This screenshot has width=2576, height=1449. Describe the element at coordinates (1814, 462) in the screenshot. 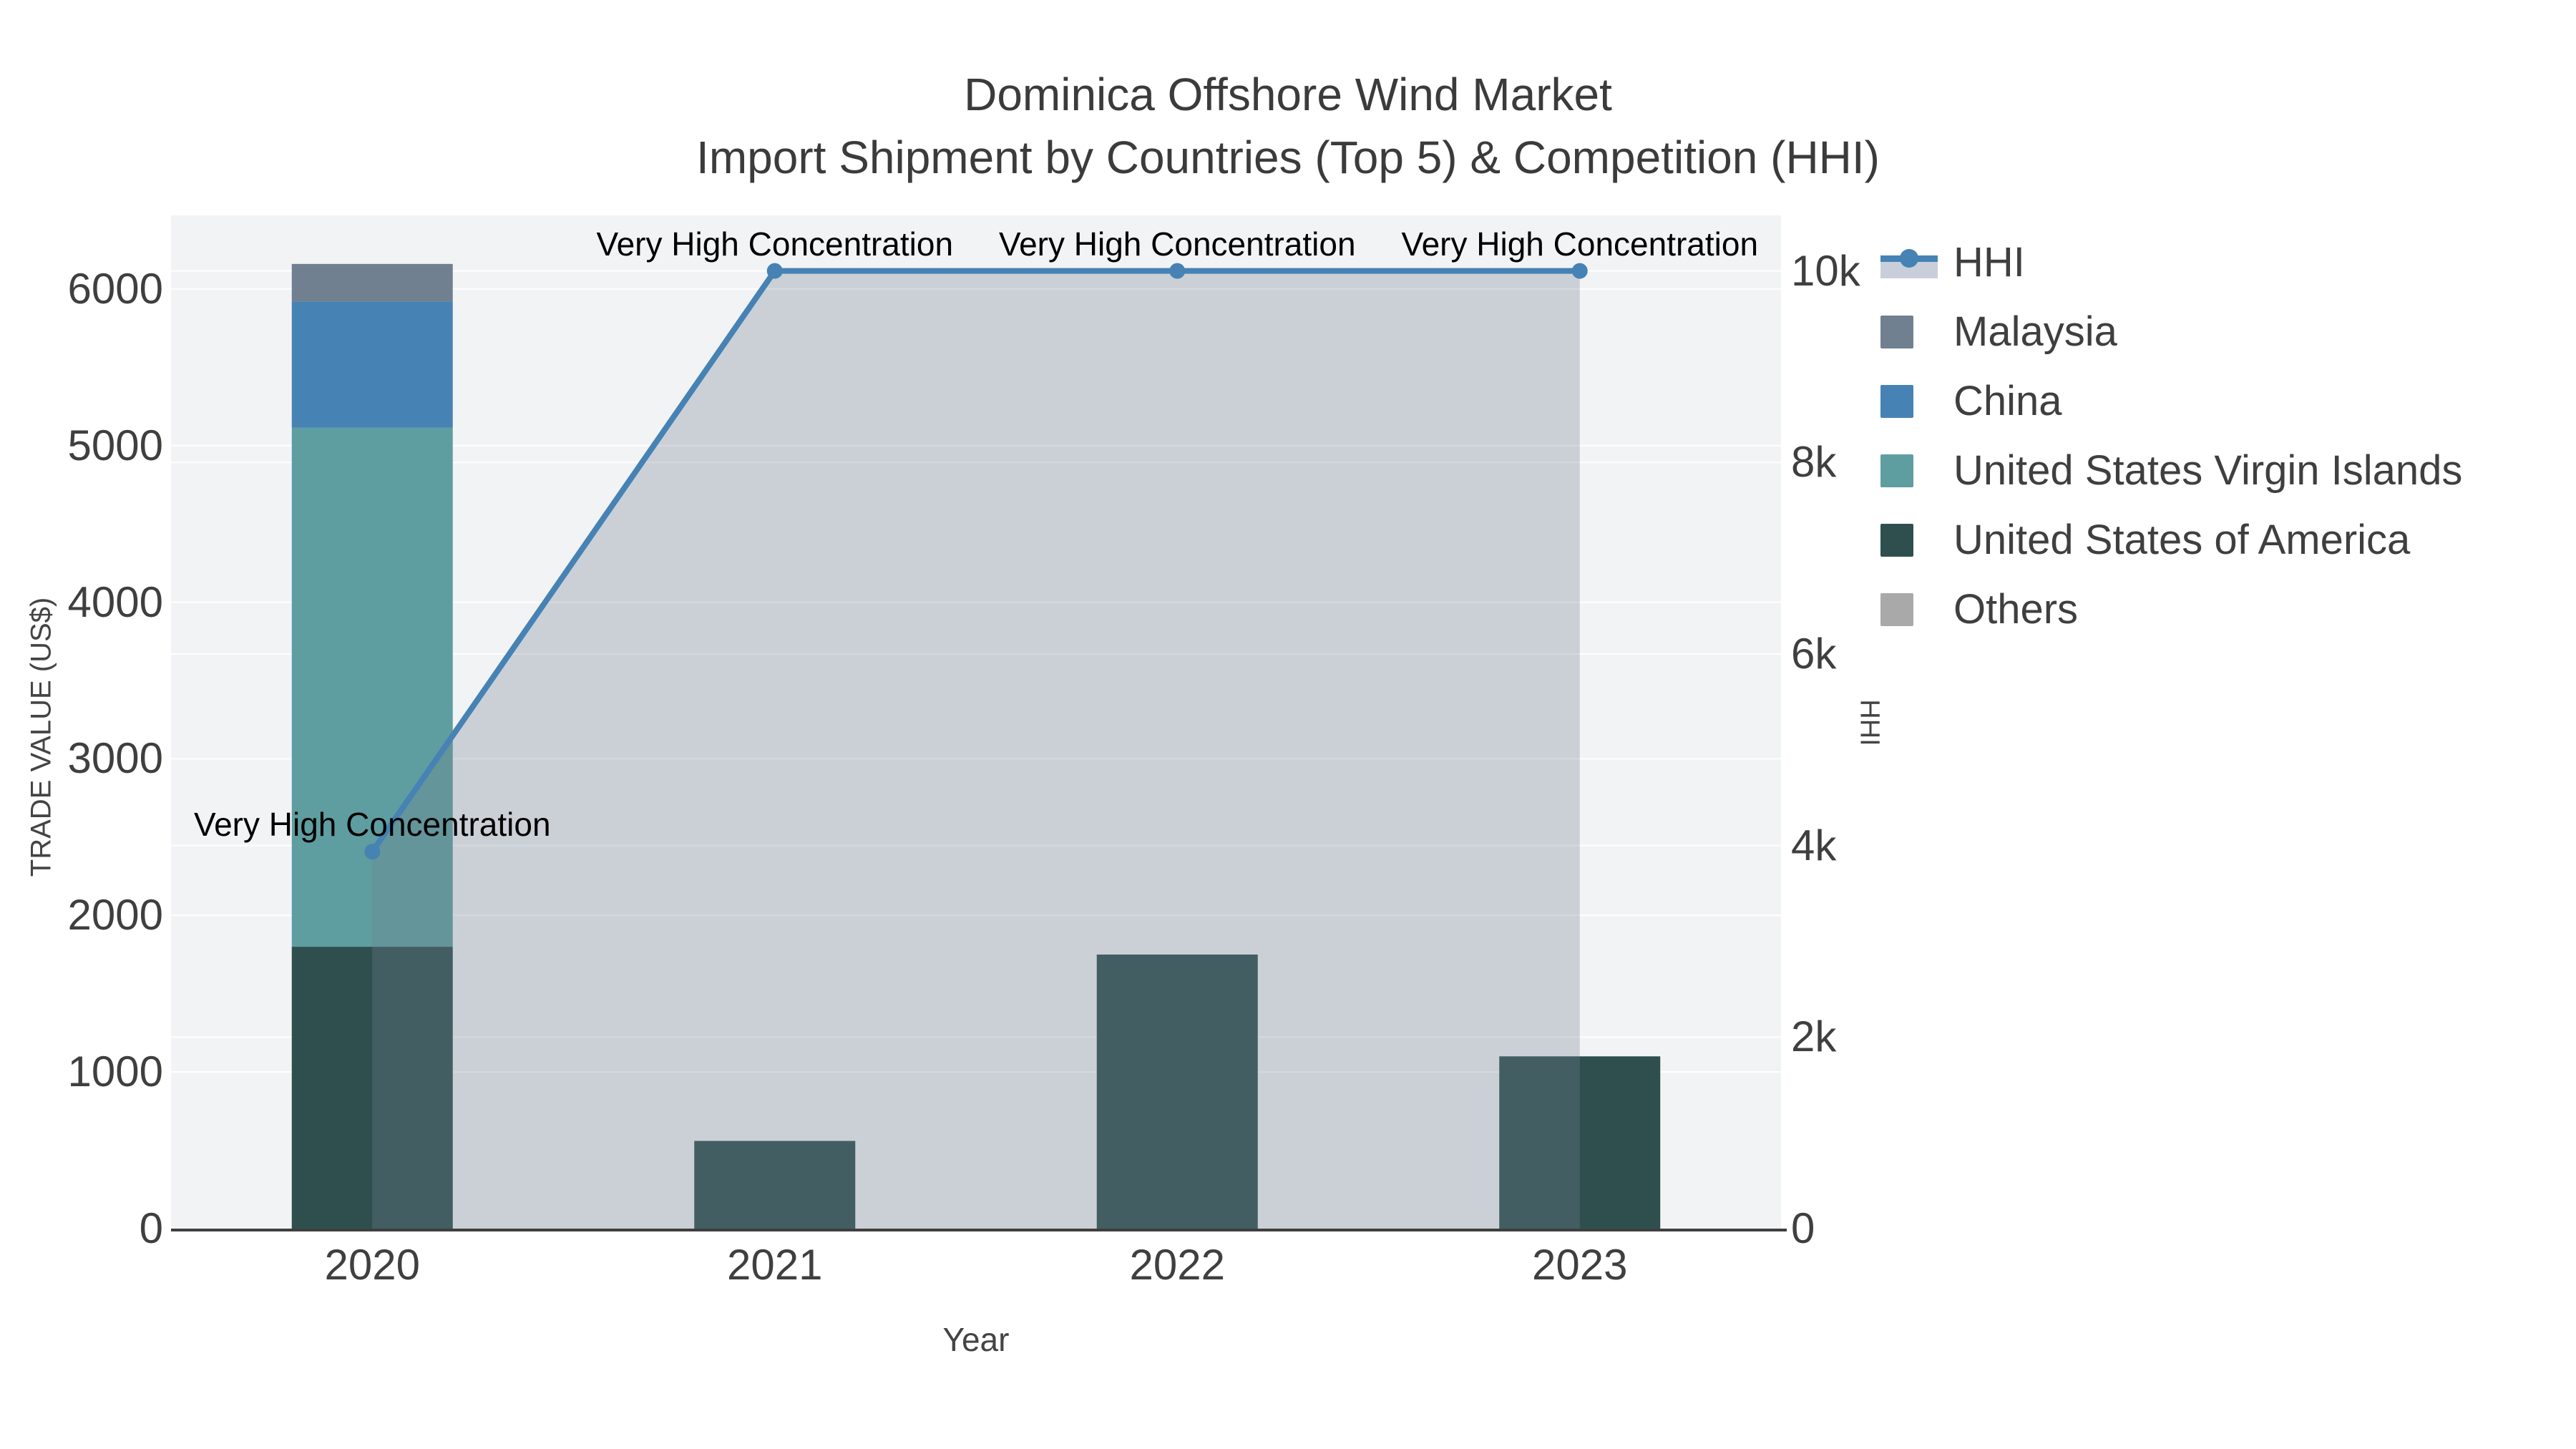

I see `y-right-tick-8k: 8k` at that location.